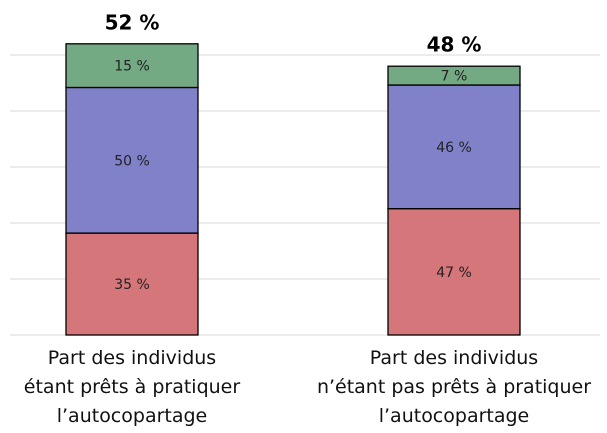 The width and height of the screenshot is (607, 433). I want to click on segment-label: 35 %, so click(132, 285).